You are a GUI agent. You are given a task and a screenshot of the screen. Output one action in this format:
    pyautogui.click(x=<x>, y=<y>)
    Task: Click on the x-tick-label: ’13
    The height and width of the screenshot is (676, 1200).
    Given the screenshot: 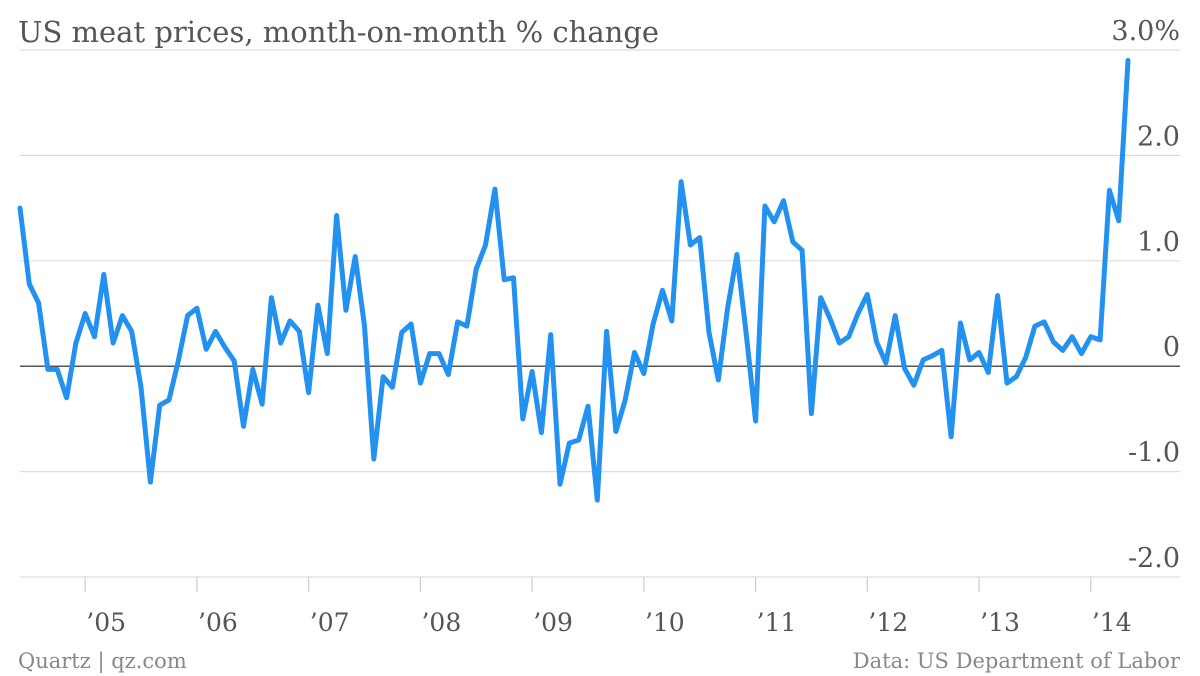 What is the action you would take?
    pyautogui.click(x=1000, y=622)
    